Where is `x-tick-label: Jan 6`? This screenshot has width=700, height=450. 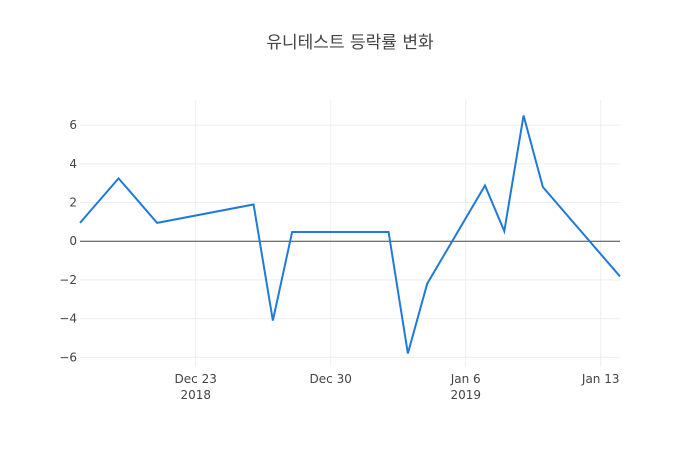
x-tick-label: Jan 6 is located at coordinates (465, 379).